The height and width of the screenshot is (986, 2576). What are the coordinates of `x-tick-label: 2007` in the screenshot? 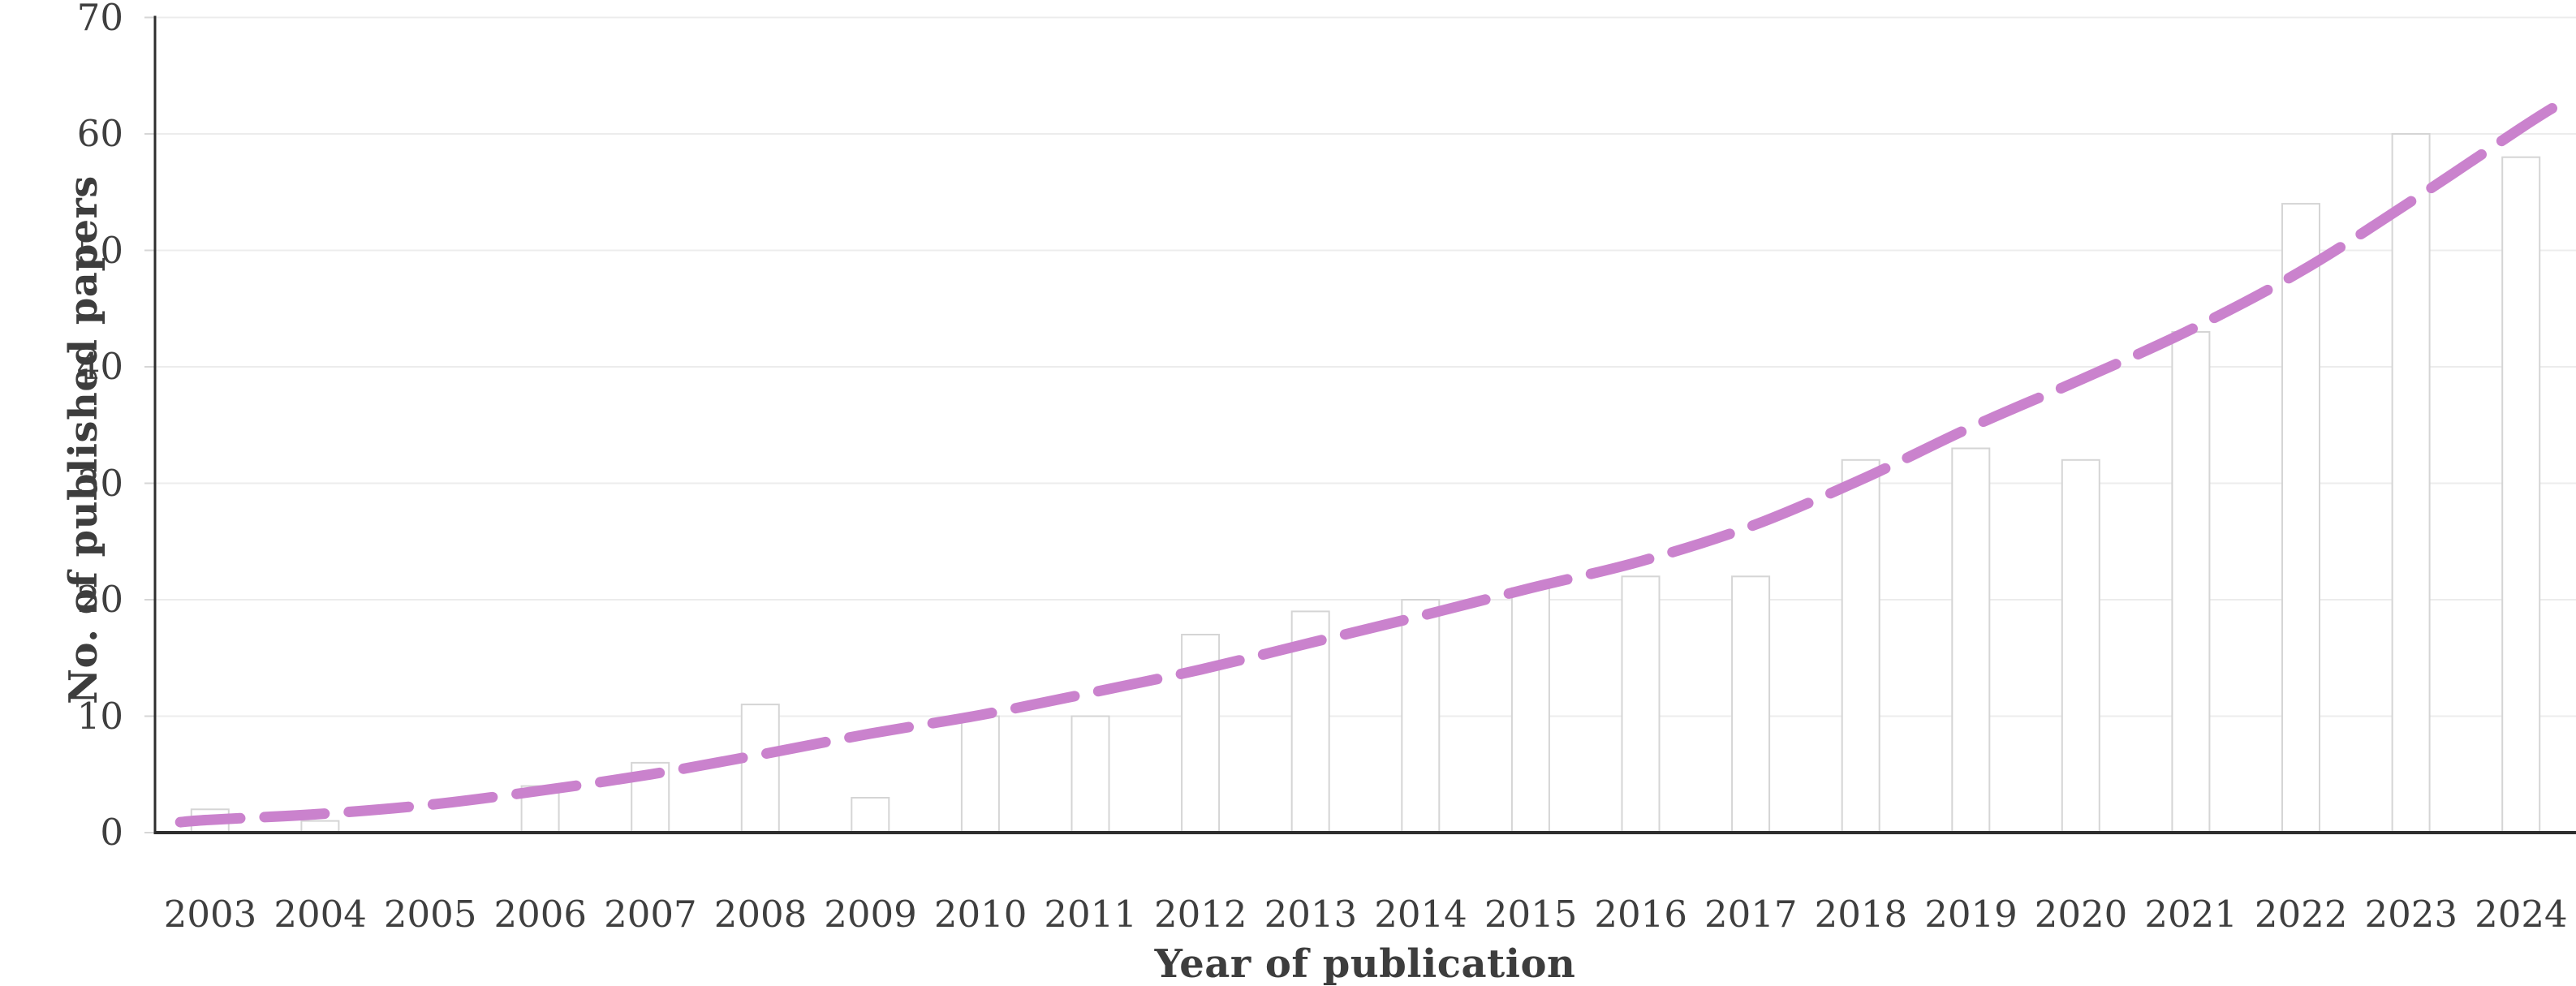 It's located at (651, 914).